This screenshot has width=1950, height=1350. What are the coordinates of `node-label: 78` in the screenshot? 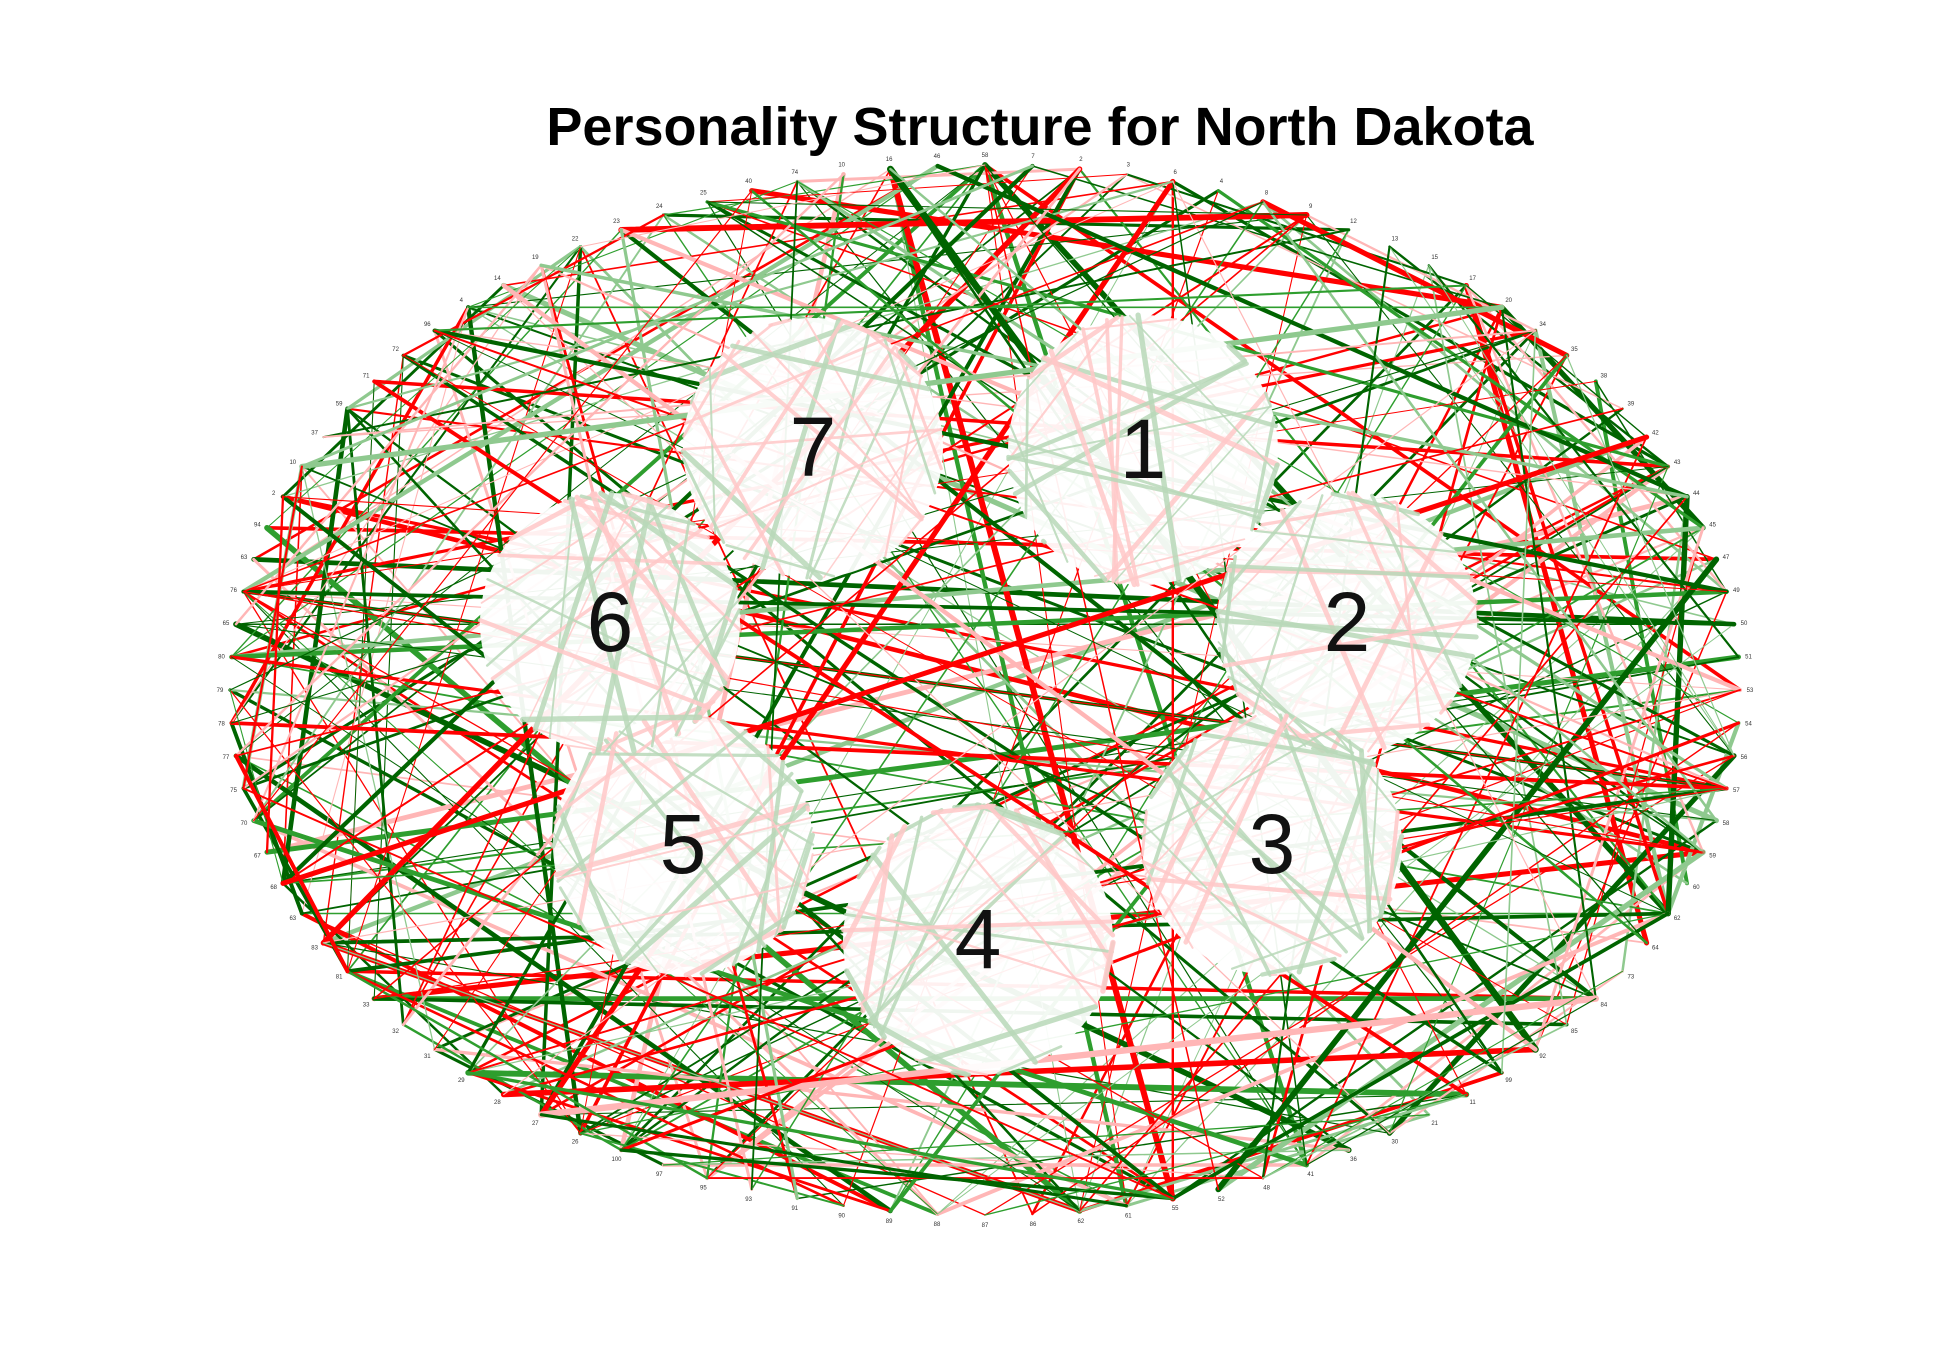 It's located at (221, 725).